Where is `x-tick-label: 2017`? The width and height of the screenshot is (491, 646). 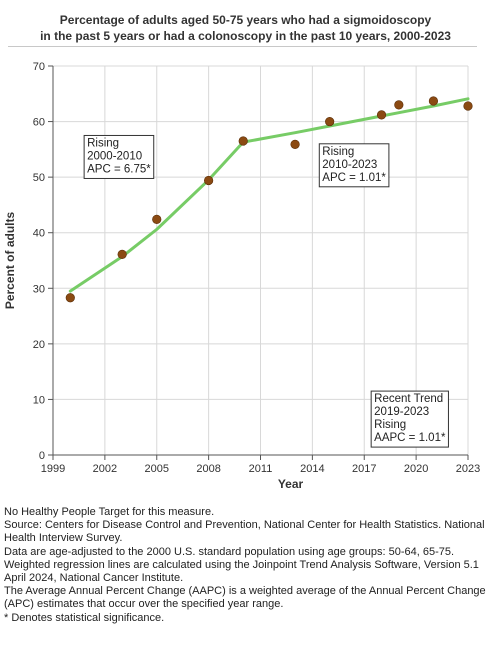
x-tick-label: 2017 is located at coordinates (364, 469).